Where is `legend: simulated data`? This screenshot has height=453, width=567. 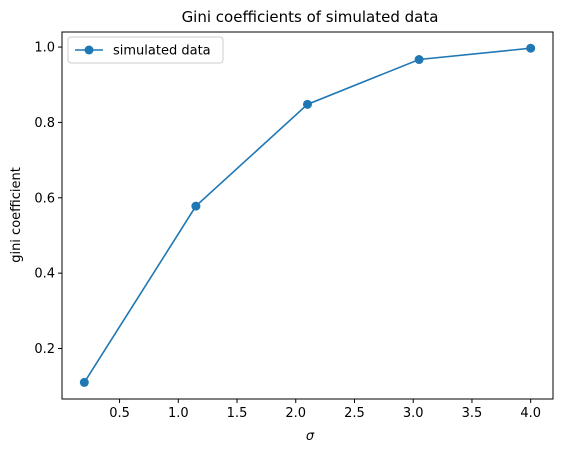 legend: simulated data is located at coordinates (145, 50).